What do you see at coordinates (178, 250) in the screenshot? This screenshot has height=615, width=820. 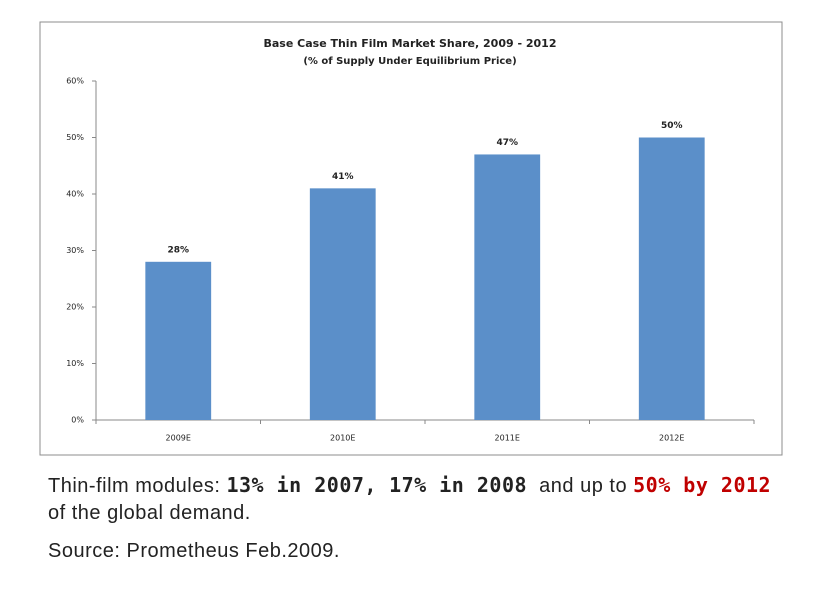 I see `value-label: 28%` at bounding box center [178, 250].